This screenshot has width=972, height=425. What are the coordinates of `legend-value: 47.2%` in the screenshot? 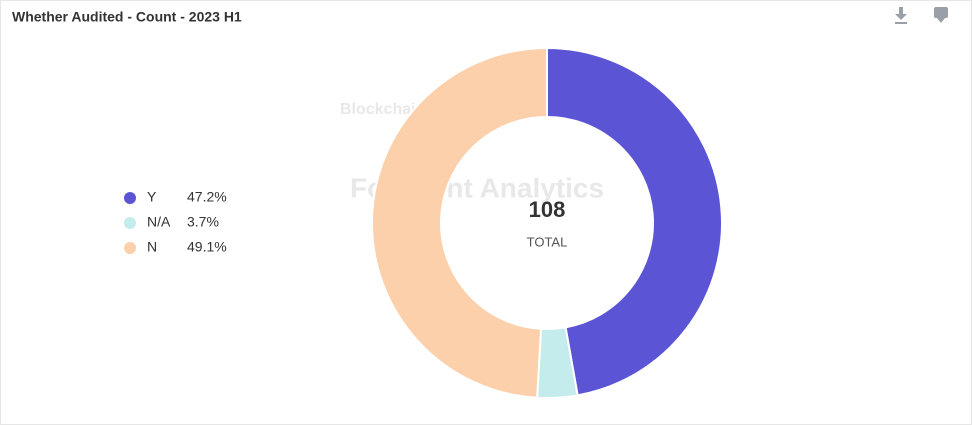 It's located at (207, 197).